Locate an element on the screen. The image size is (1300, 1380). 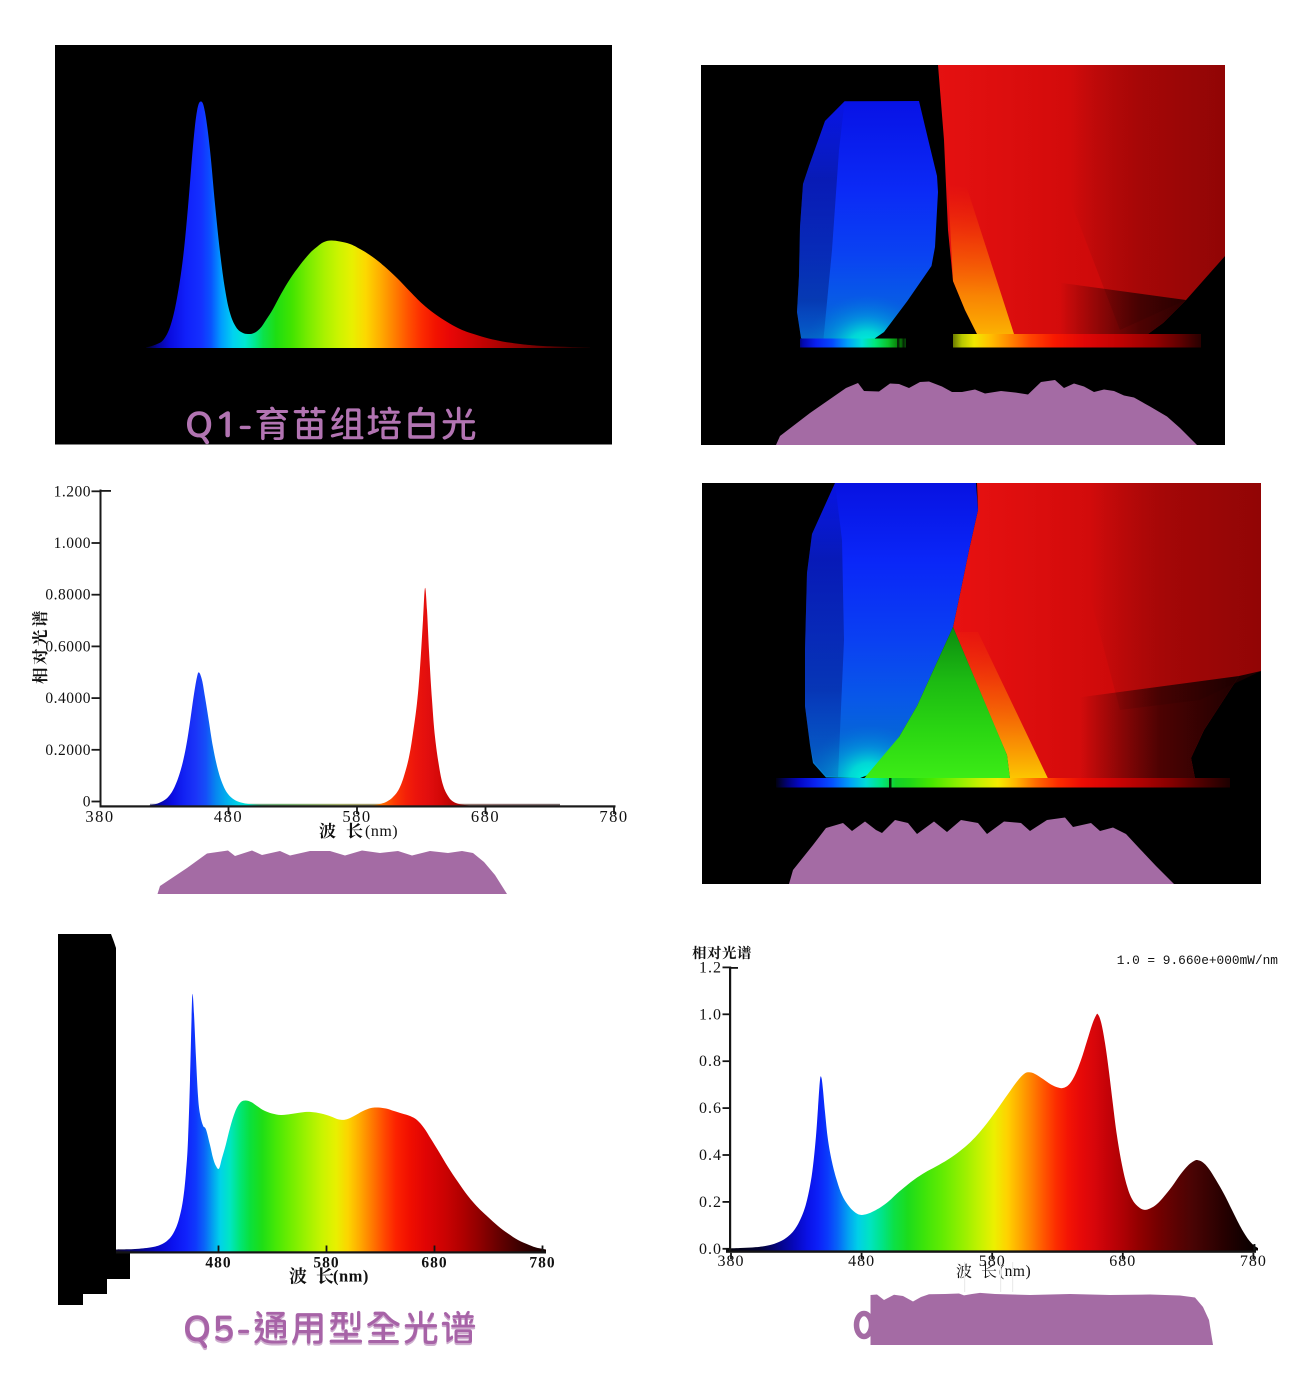
svg-text: 1.0 = 9.660e+000mW/nm is located at coordinates (1198, 960).